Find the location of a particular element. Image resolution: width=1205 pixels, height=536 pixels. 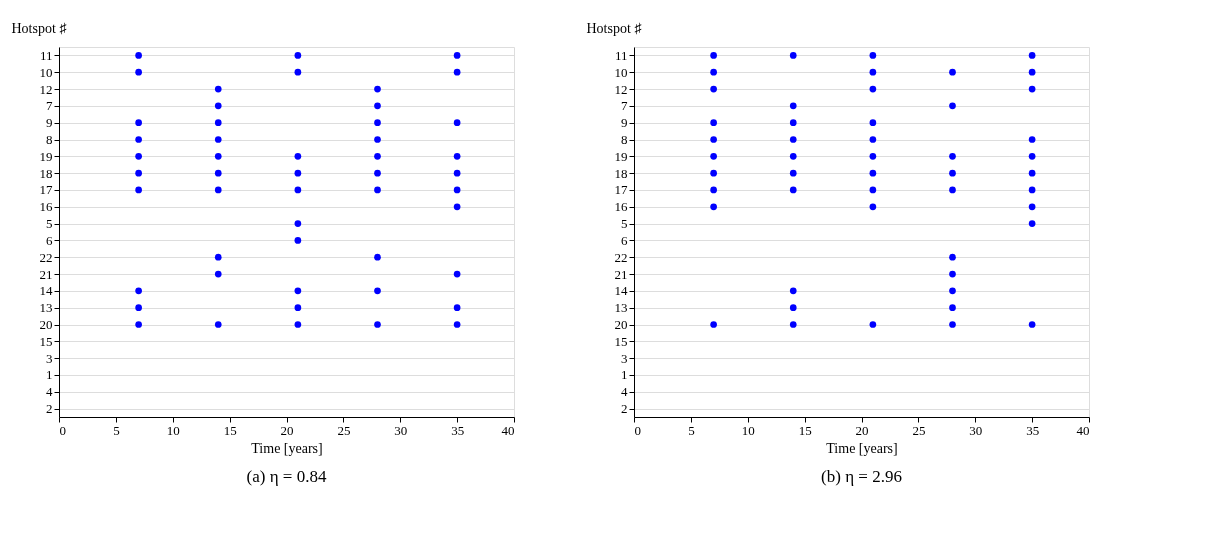

y-tick-label: 20 is located at coordinates (46, 324).